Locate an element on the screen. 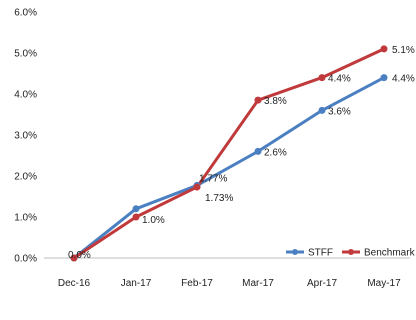 The width and height of the screenshot is (416, 320). y-tick-label: 6.0% is located at coordinates (25, 13).